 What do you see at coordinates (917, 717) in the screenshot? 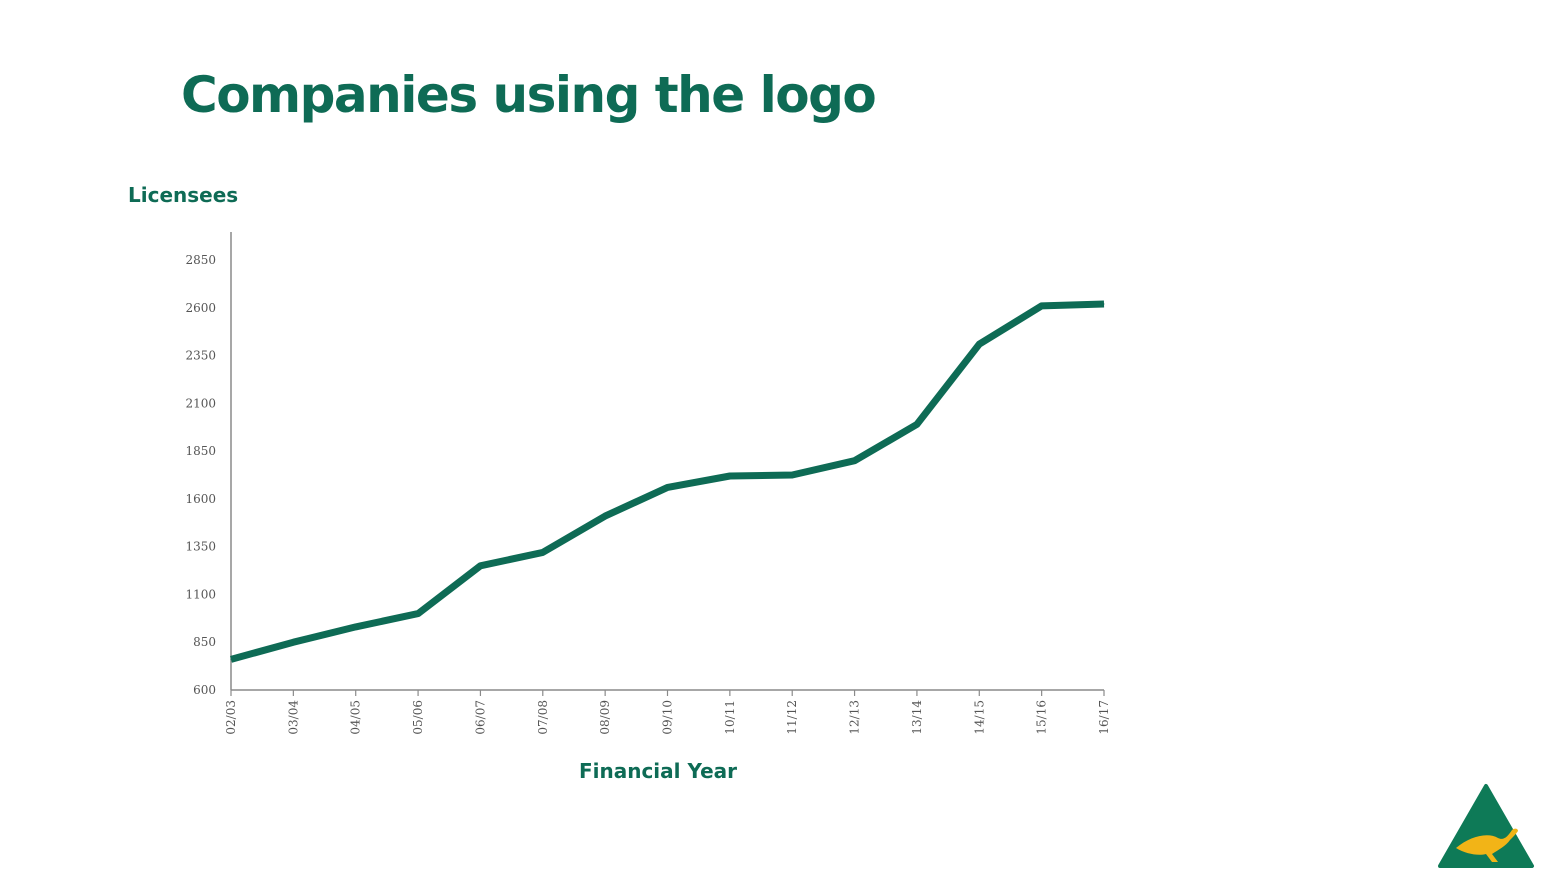
I see `x-tick-label: 13/14` at bounding box center [917, 717].